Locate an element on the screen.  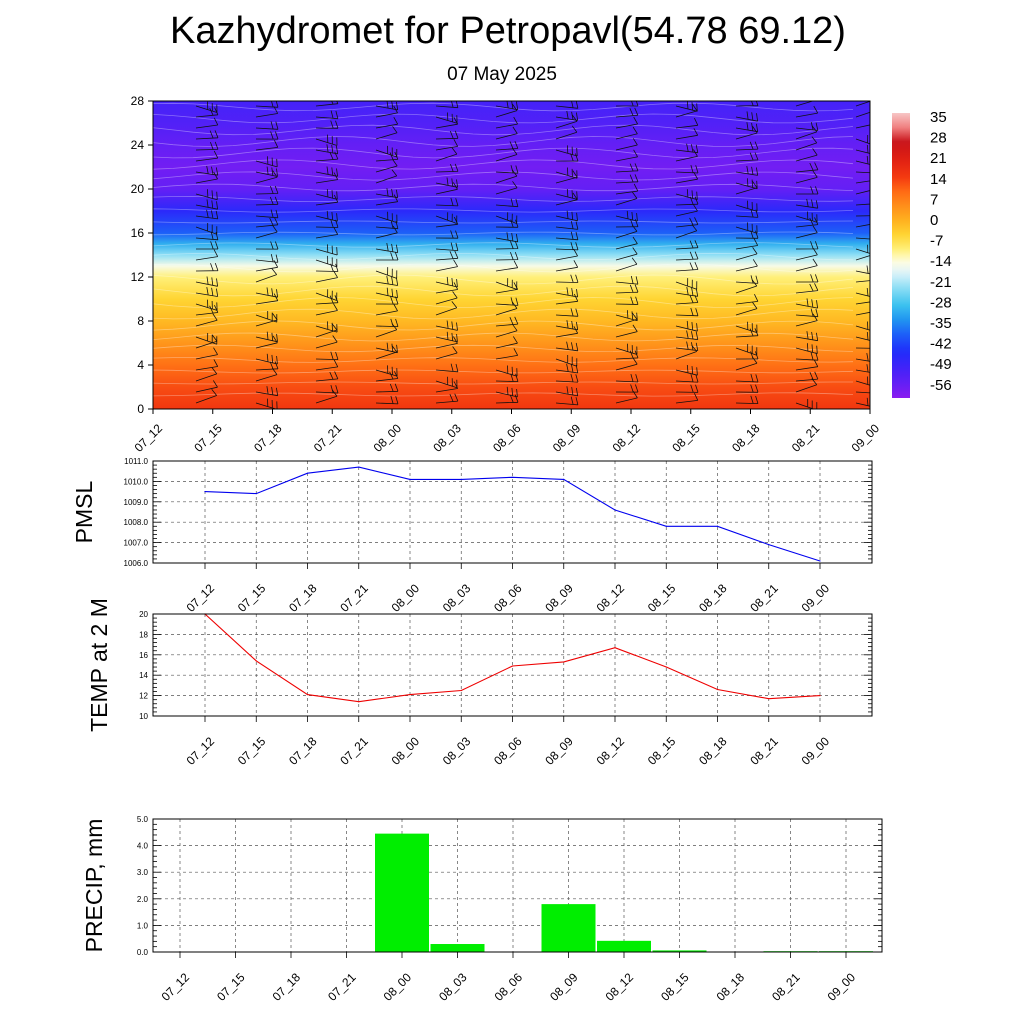
xtick-label: 08_21 is located at coordinates (764, 751).